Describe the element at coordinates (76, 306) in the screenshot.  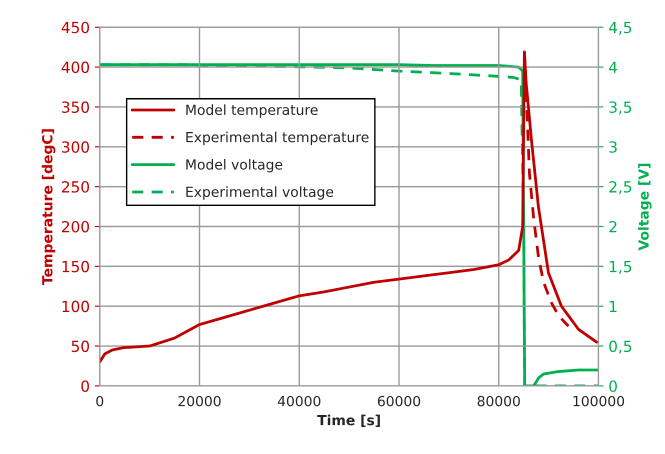
I see `y-tick-label: 100` at that location.